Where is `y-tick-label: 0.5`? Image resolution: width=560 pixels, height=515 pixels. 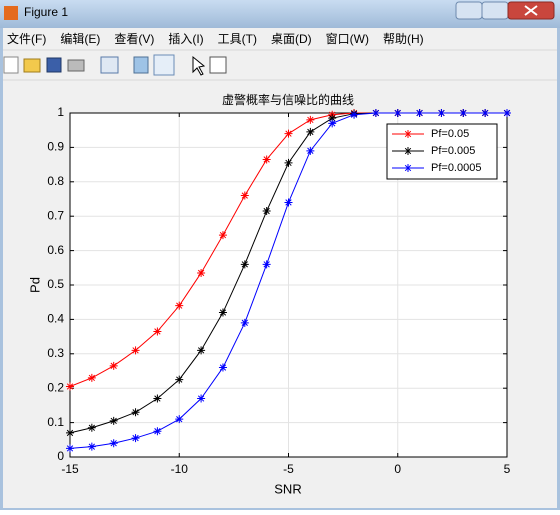 y-tick-label: 0.5 is located at coordinates (55, 284).